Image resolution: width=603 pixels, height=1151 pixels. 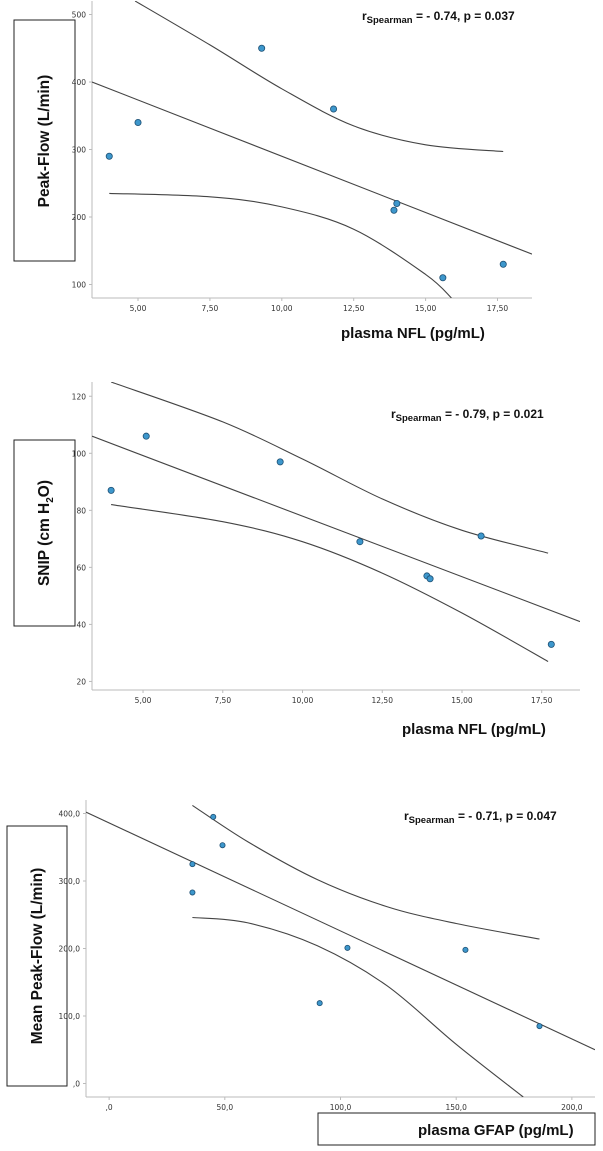 I want to click on y-axis-label: SNIP (cm H2O), so click(x=46, y=533).